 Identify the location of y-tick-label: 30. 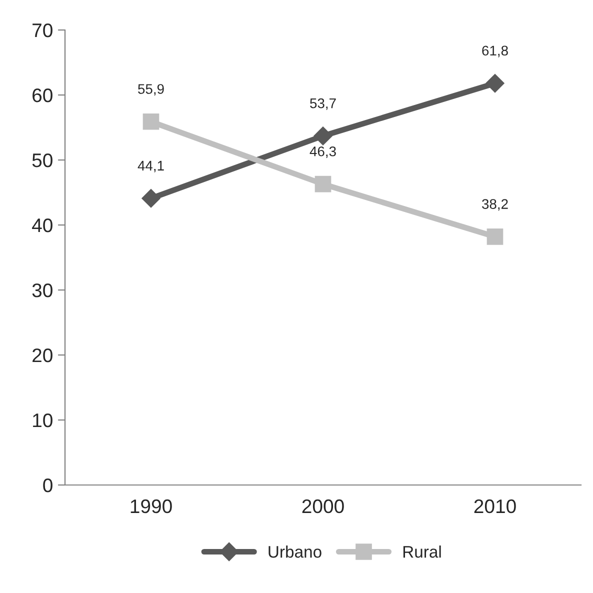
(42, 290).